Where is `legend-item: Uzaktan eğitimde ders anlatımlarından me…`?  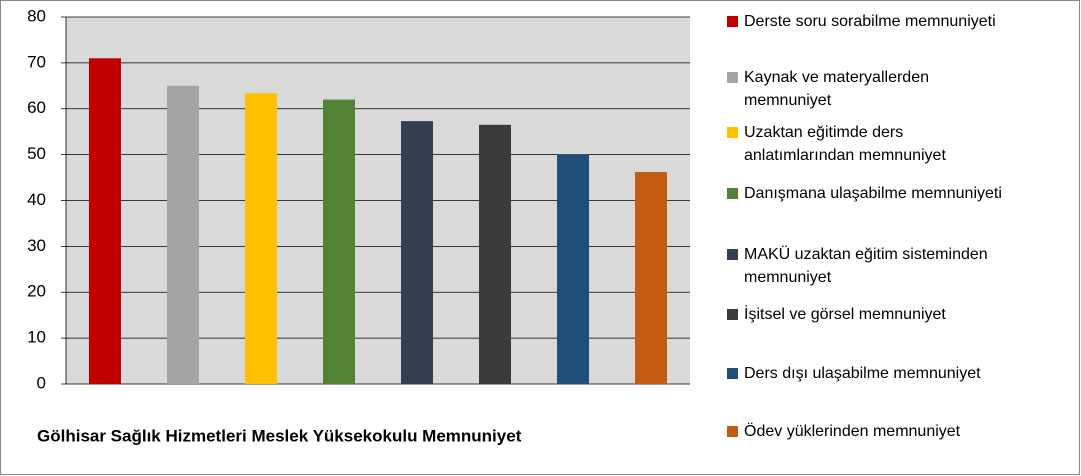 legend-item: Uzaktan eğitimde ders anlatımlarından me… is located at coordinates (860, 144).